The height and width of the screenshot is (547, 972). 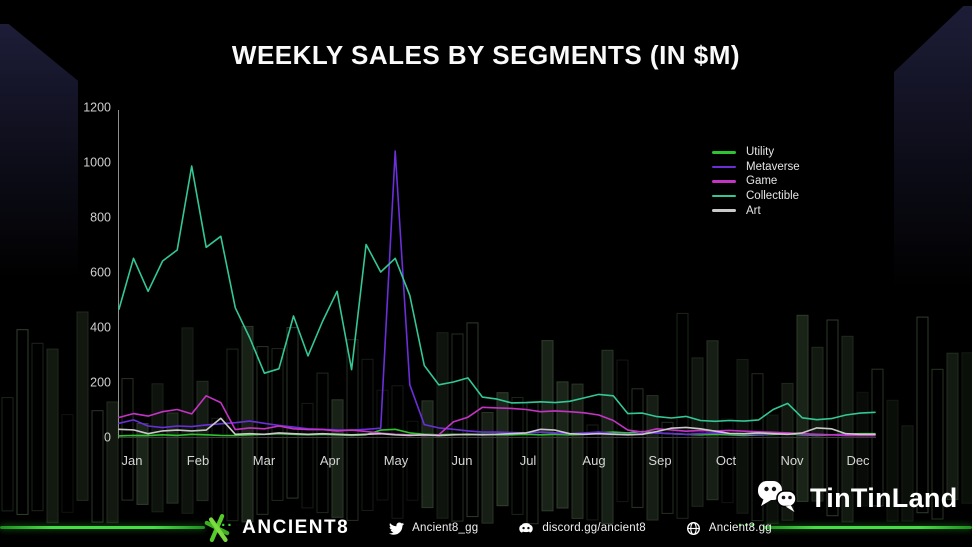 What do you see at coordinates (107, 438) in the screenshot?
I see `y-tick-label: 0` at bounding box center [107, 438].